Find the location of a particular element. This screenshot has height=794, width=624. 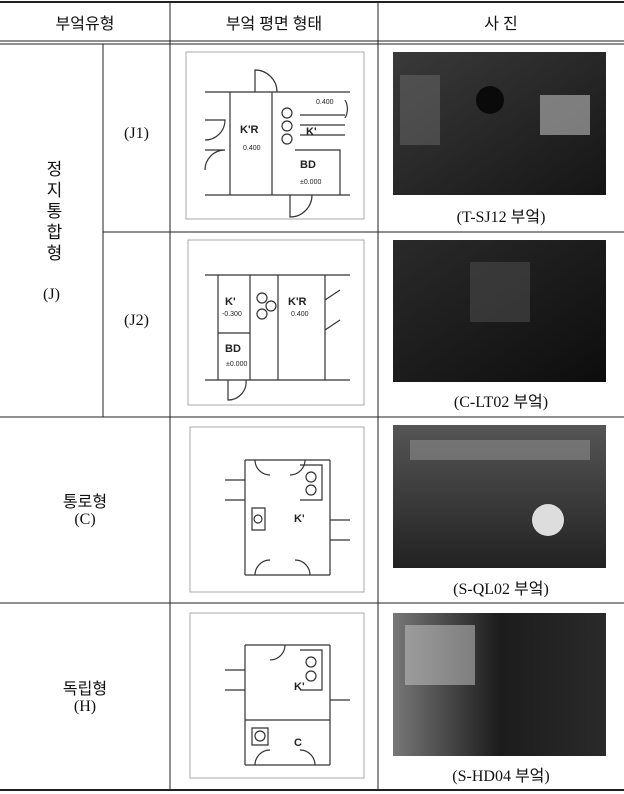

group-code: (J) is located at coordinates (51, 294).